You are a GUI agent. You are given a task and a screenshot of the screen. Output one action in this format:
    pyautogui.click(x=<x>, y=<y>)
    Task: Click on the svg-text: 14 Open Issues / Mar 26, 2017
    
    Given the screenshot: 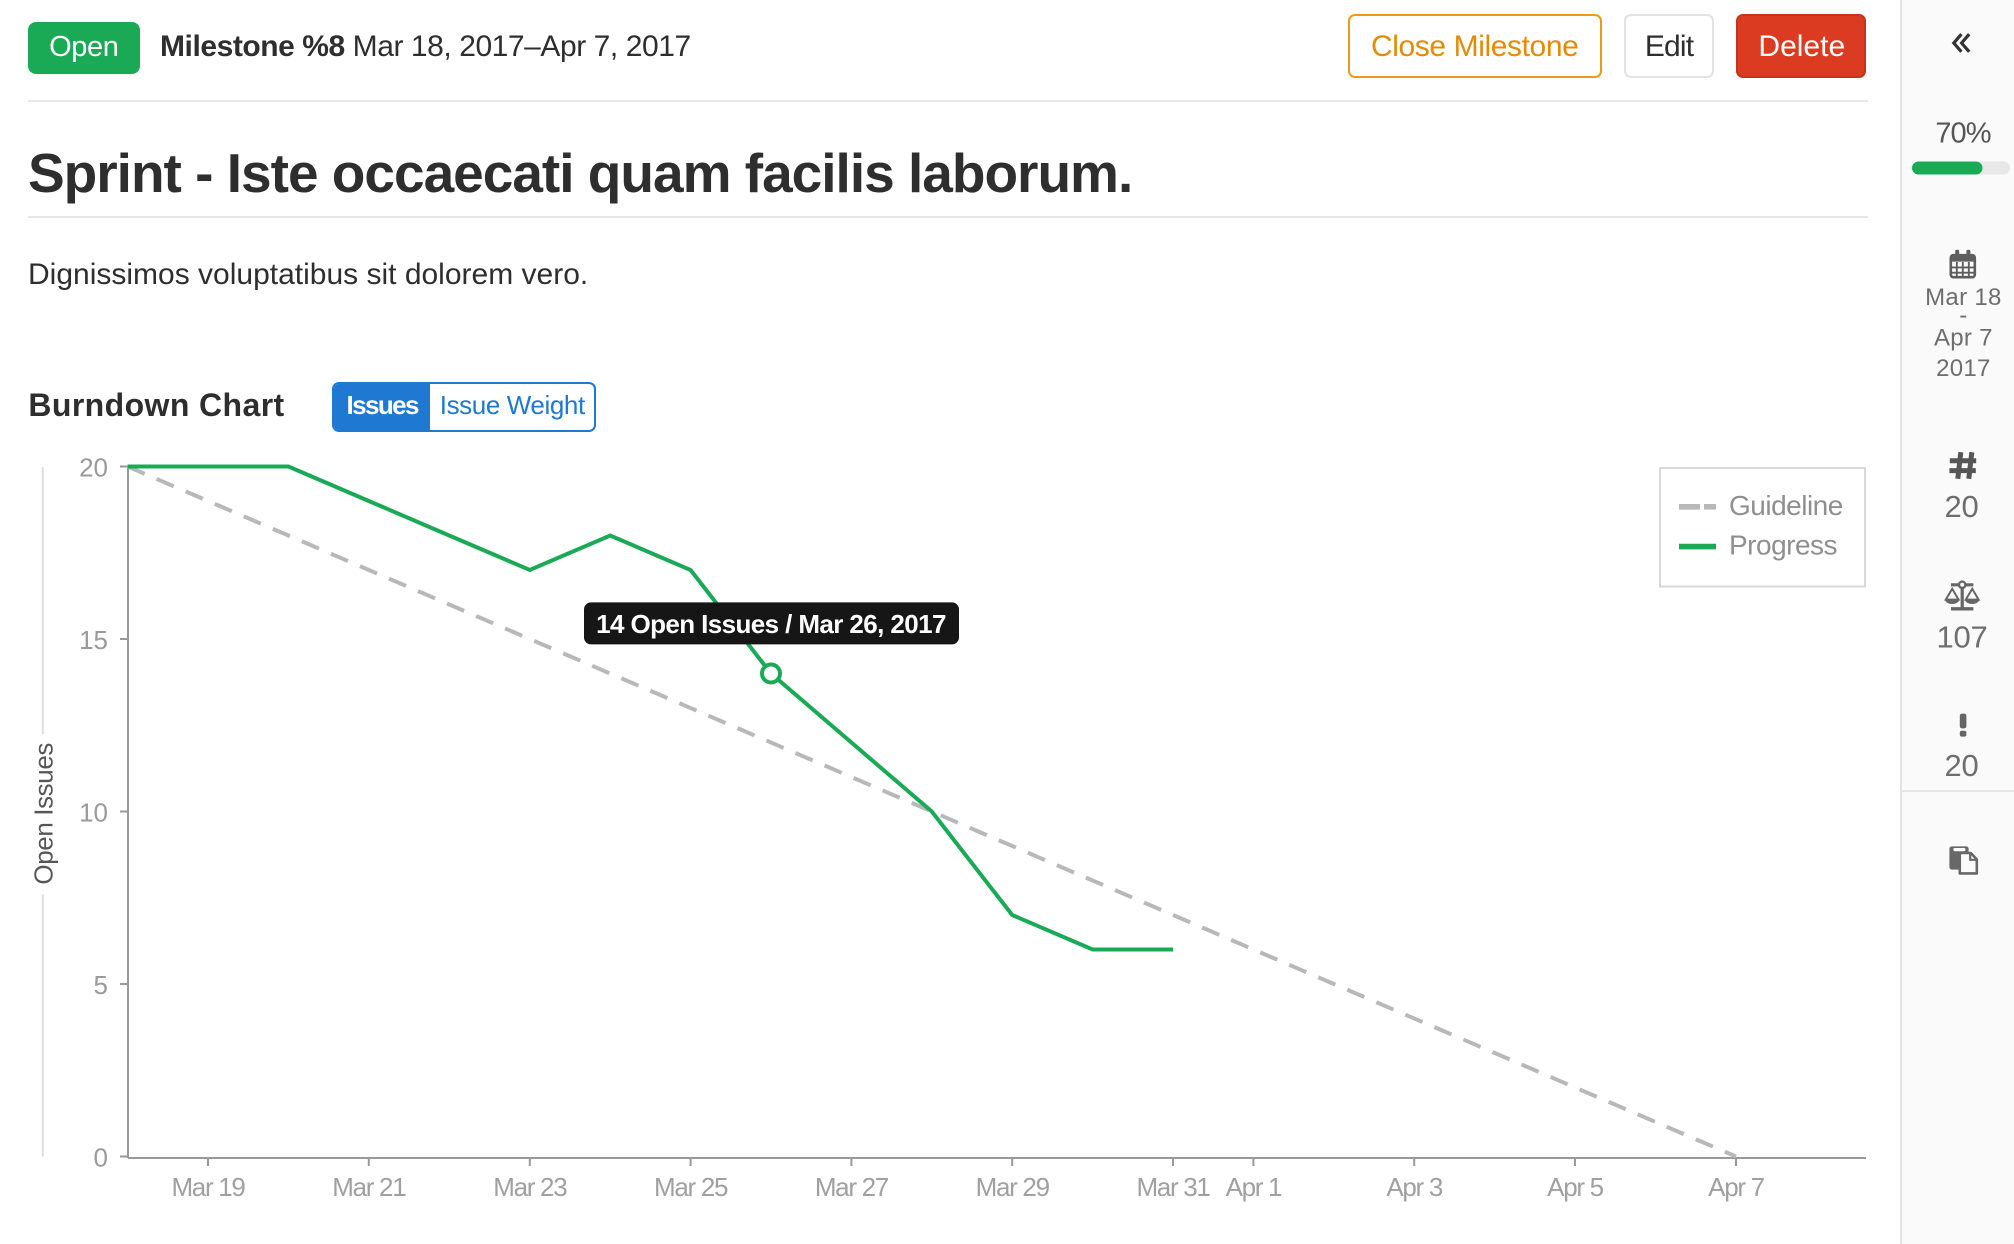 What is the action you would take?
    pyautogui.click(x=771, y=624)
    